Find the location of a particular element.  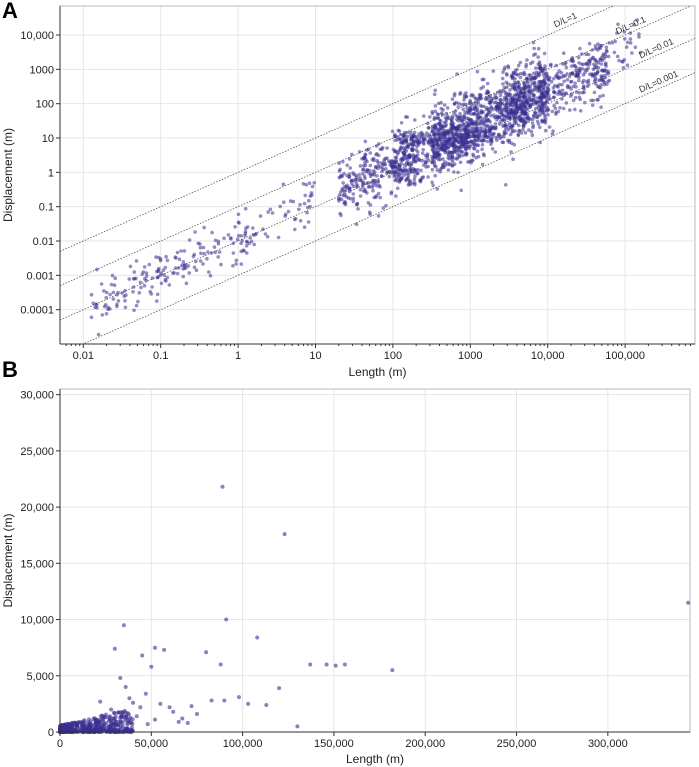

x-tick-label: 250,000 is located at coordinates (517, 744).